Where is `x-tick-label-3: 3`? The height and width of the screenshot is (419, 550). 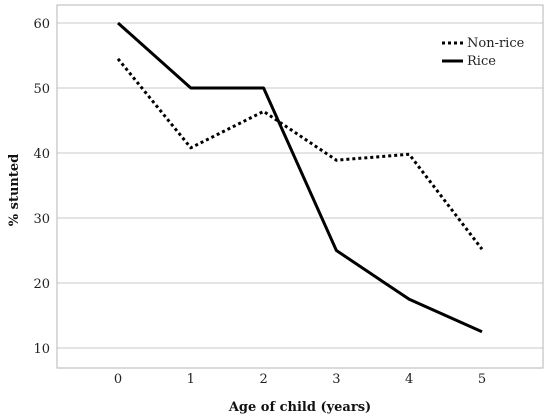
x-tick-label-3: 3 is located at coordinates (336, 379).